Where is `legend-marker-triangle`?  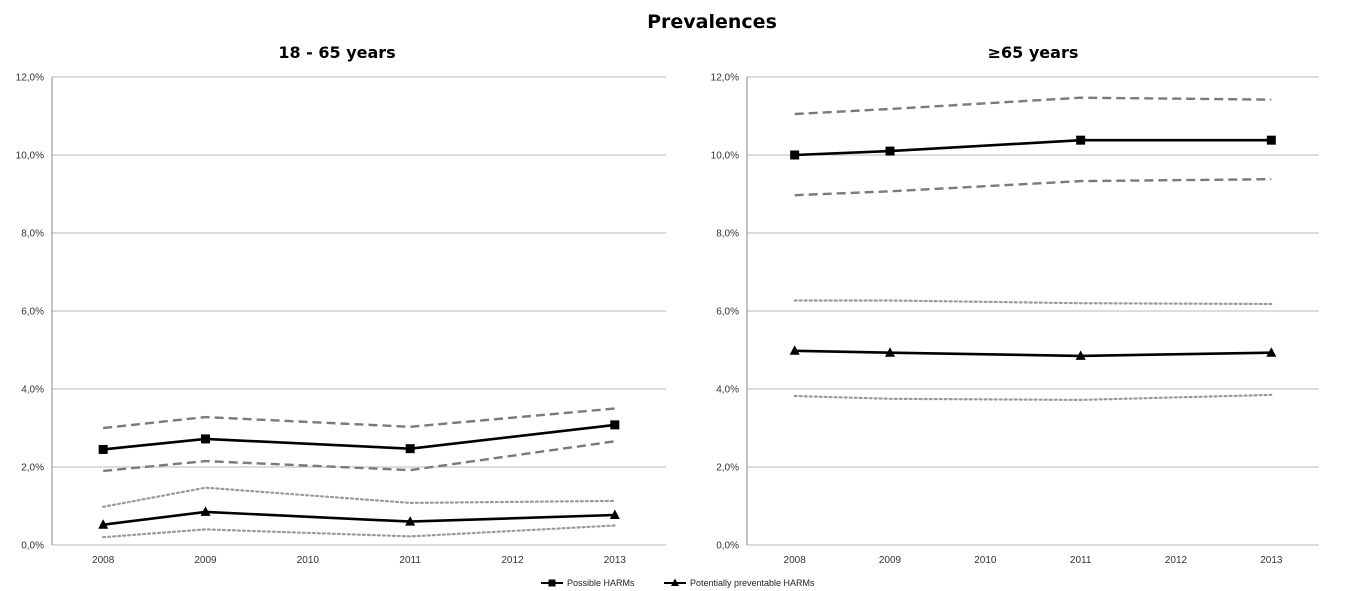
legend-marker-triangle is located at coordinates (675, 582).